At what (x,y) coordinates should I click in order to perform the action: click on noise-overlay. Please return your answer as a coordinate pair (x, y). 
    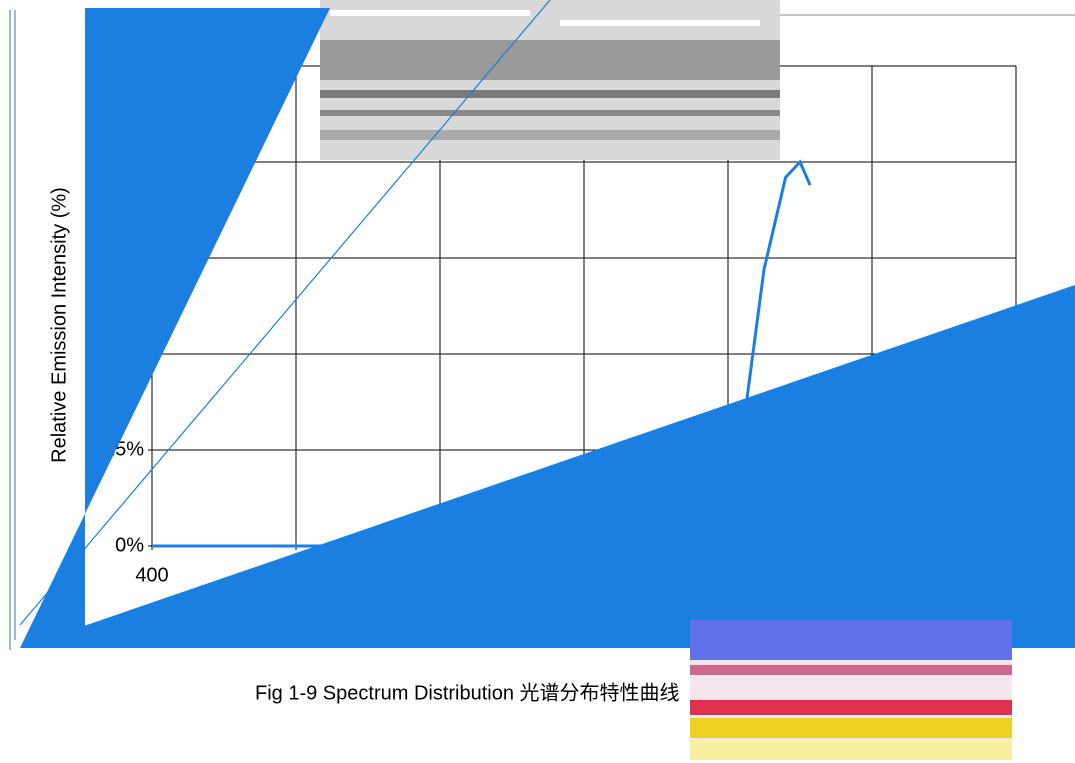
    Looking at the image, I should click on (550, 80).